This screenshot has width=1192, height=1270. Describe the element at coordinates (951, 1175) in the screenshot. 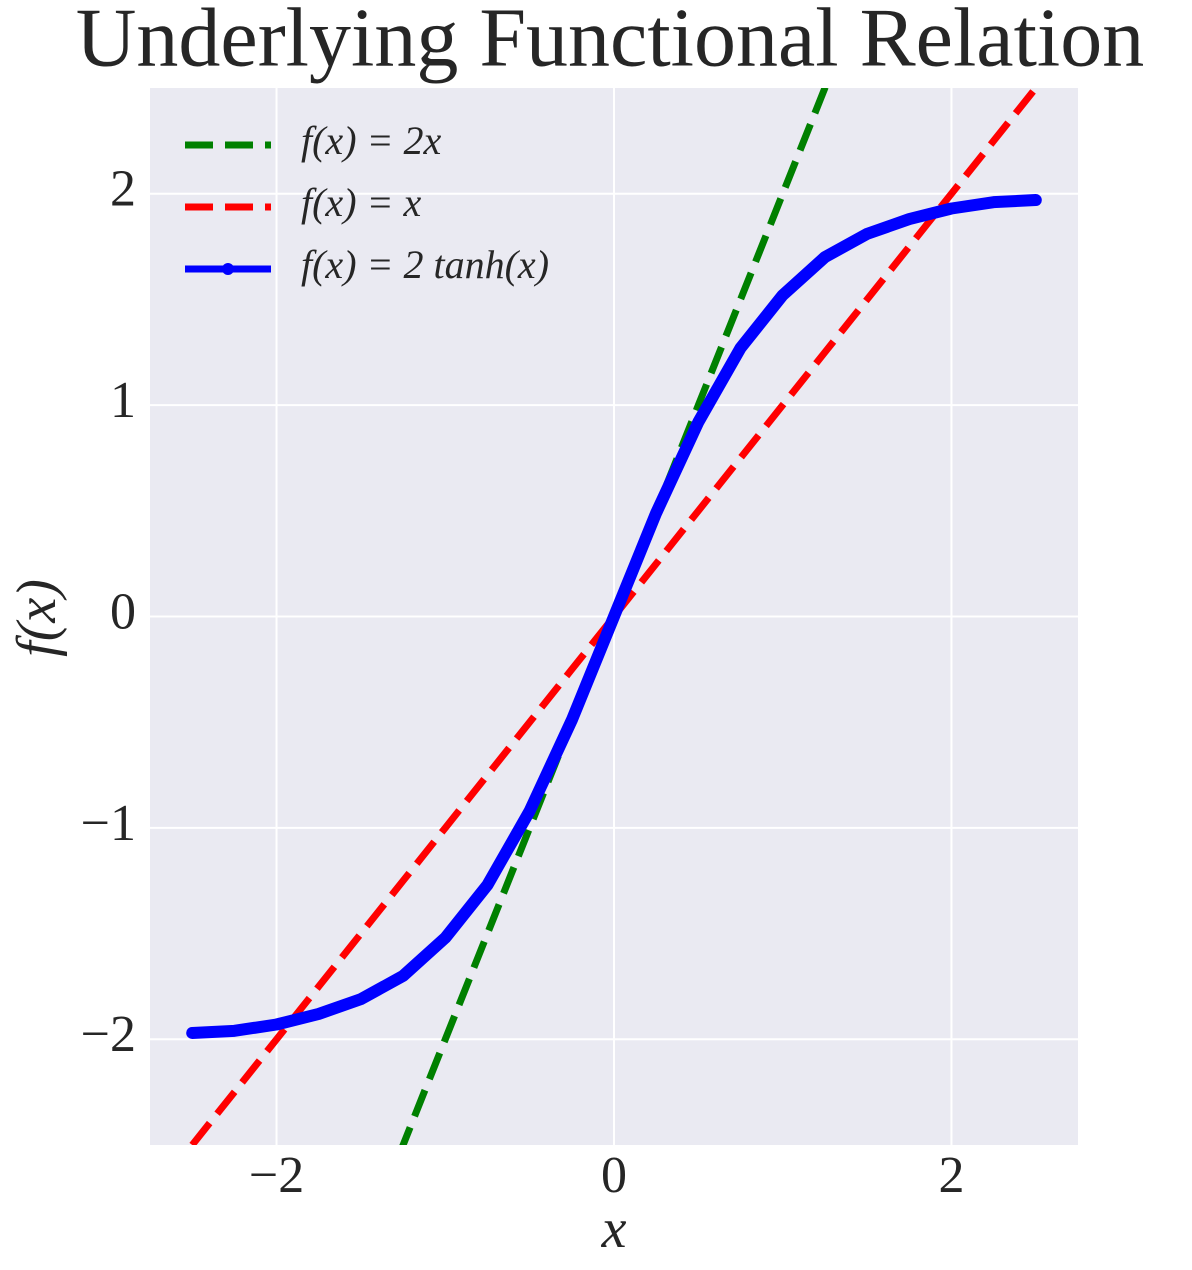

I see `x-tick-label: 2` at that location.